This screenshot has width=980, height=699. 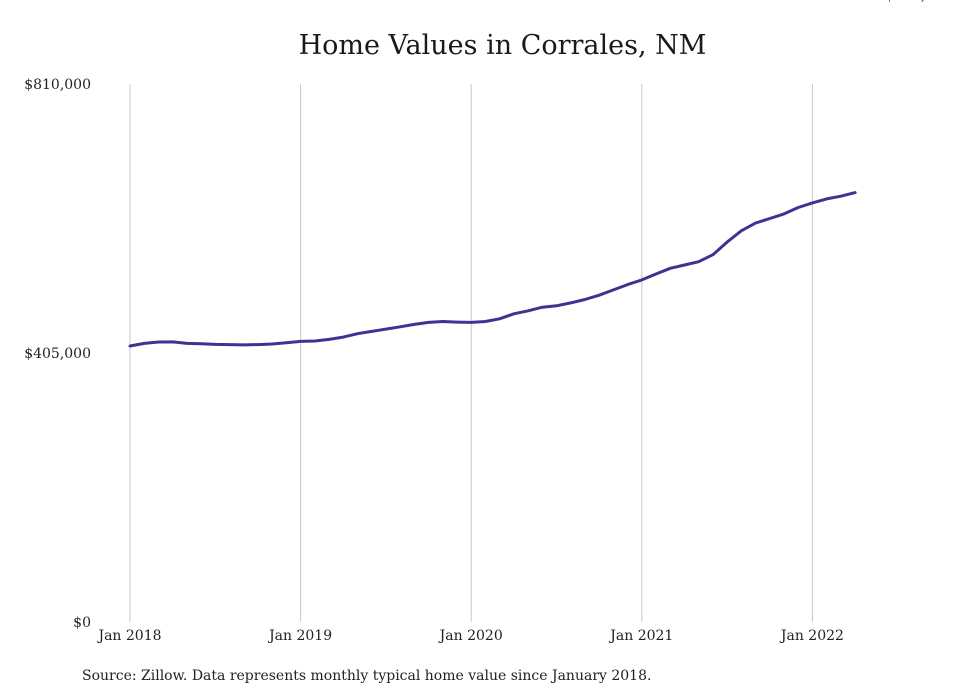 I want to click on x-tick-label: Jan 2021, so click(x=640, y=636).